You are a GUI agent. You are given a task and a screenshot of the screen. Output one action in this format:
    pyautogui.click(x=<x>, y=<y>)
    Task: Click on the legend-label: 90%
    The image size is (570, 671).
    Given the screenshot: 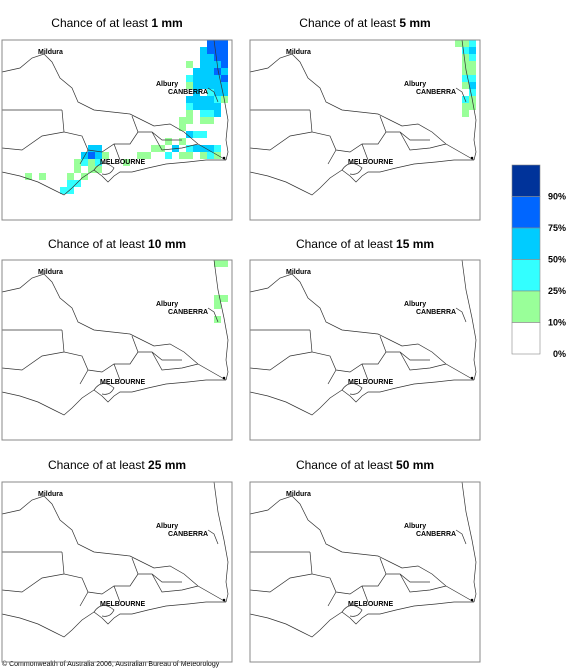 What is the action you would take?
    pyautogui.click(x=557, y=197)
    